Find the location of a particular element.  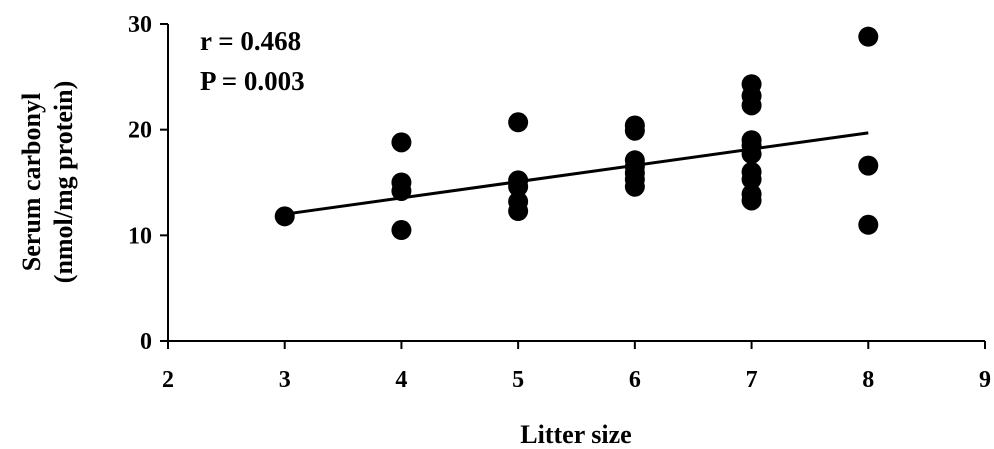

x-tick-label-5: 5 is located at coordinates (518, 380).